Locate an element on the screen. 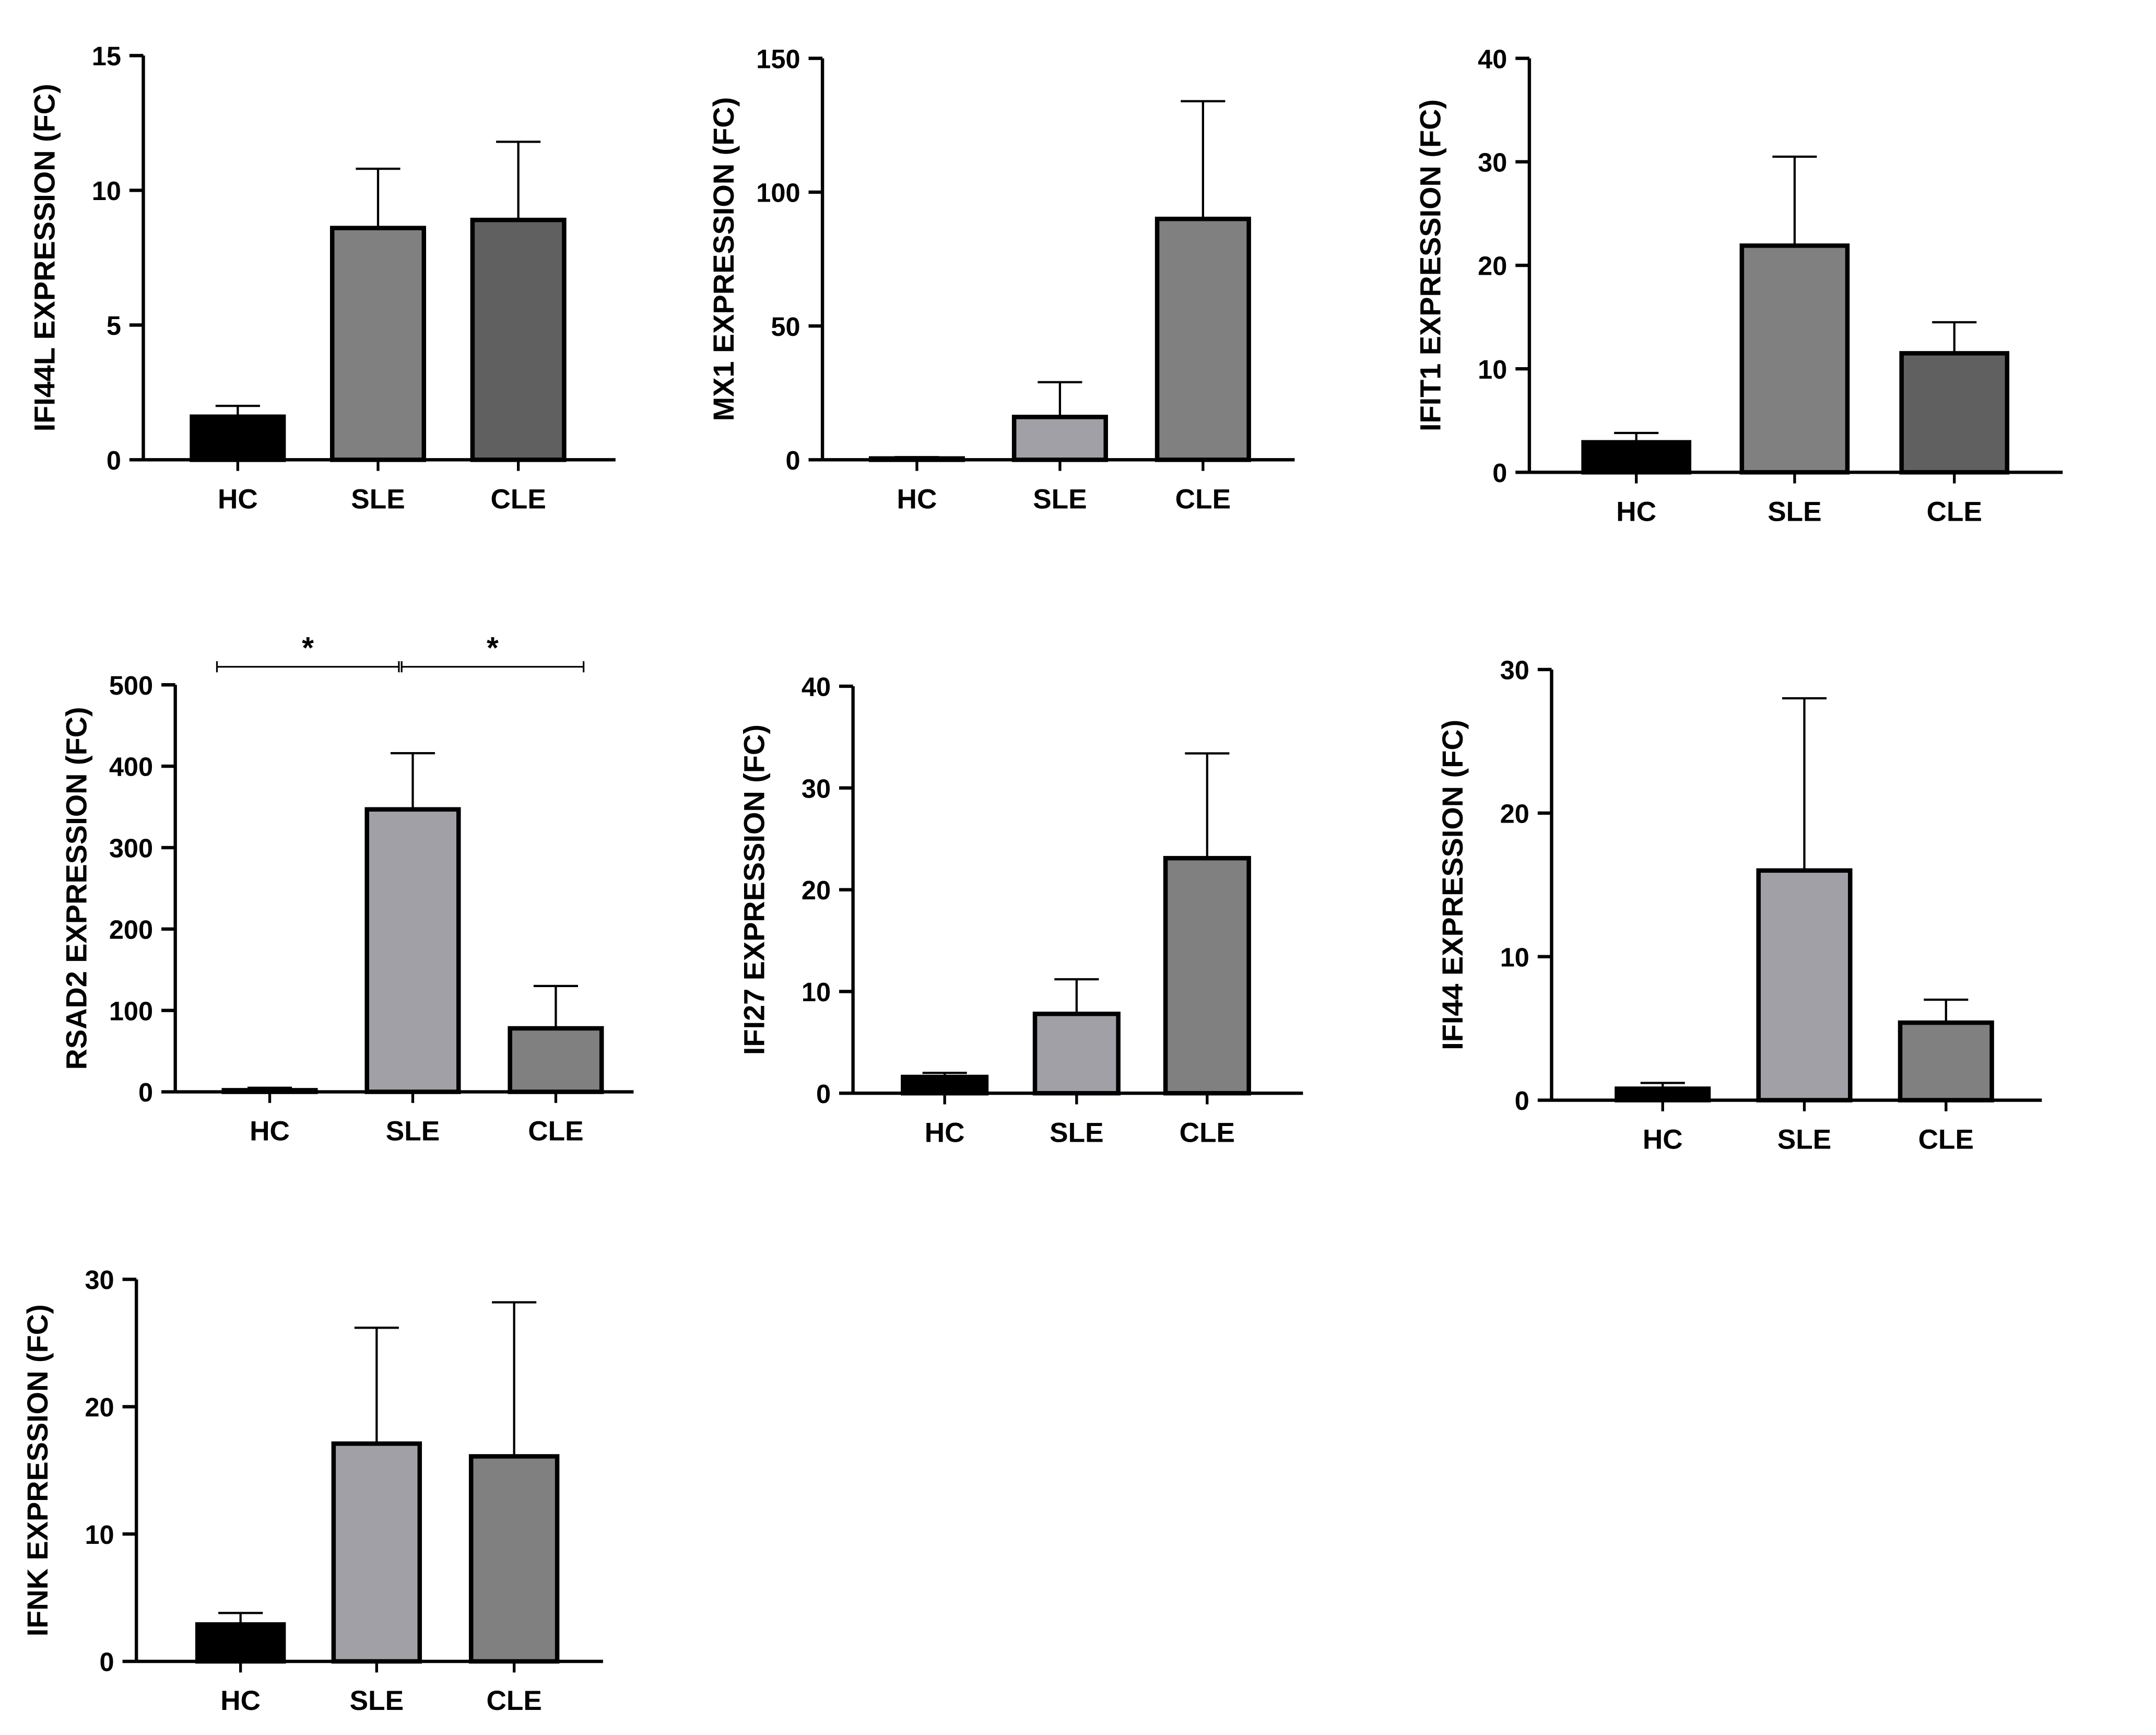 This screenshot has width=2156, height=1735. y-tick-label: 50 is located at coordinates (786, 327).